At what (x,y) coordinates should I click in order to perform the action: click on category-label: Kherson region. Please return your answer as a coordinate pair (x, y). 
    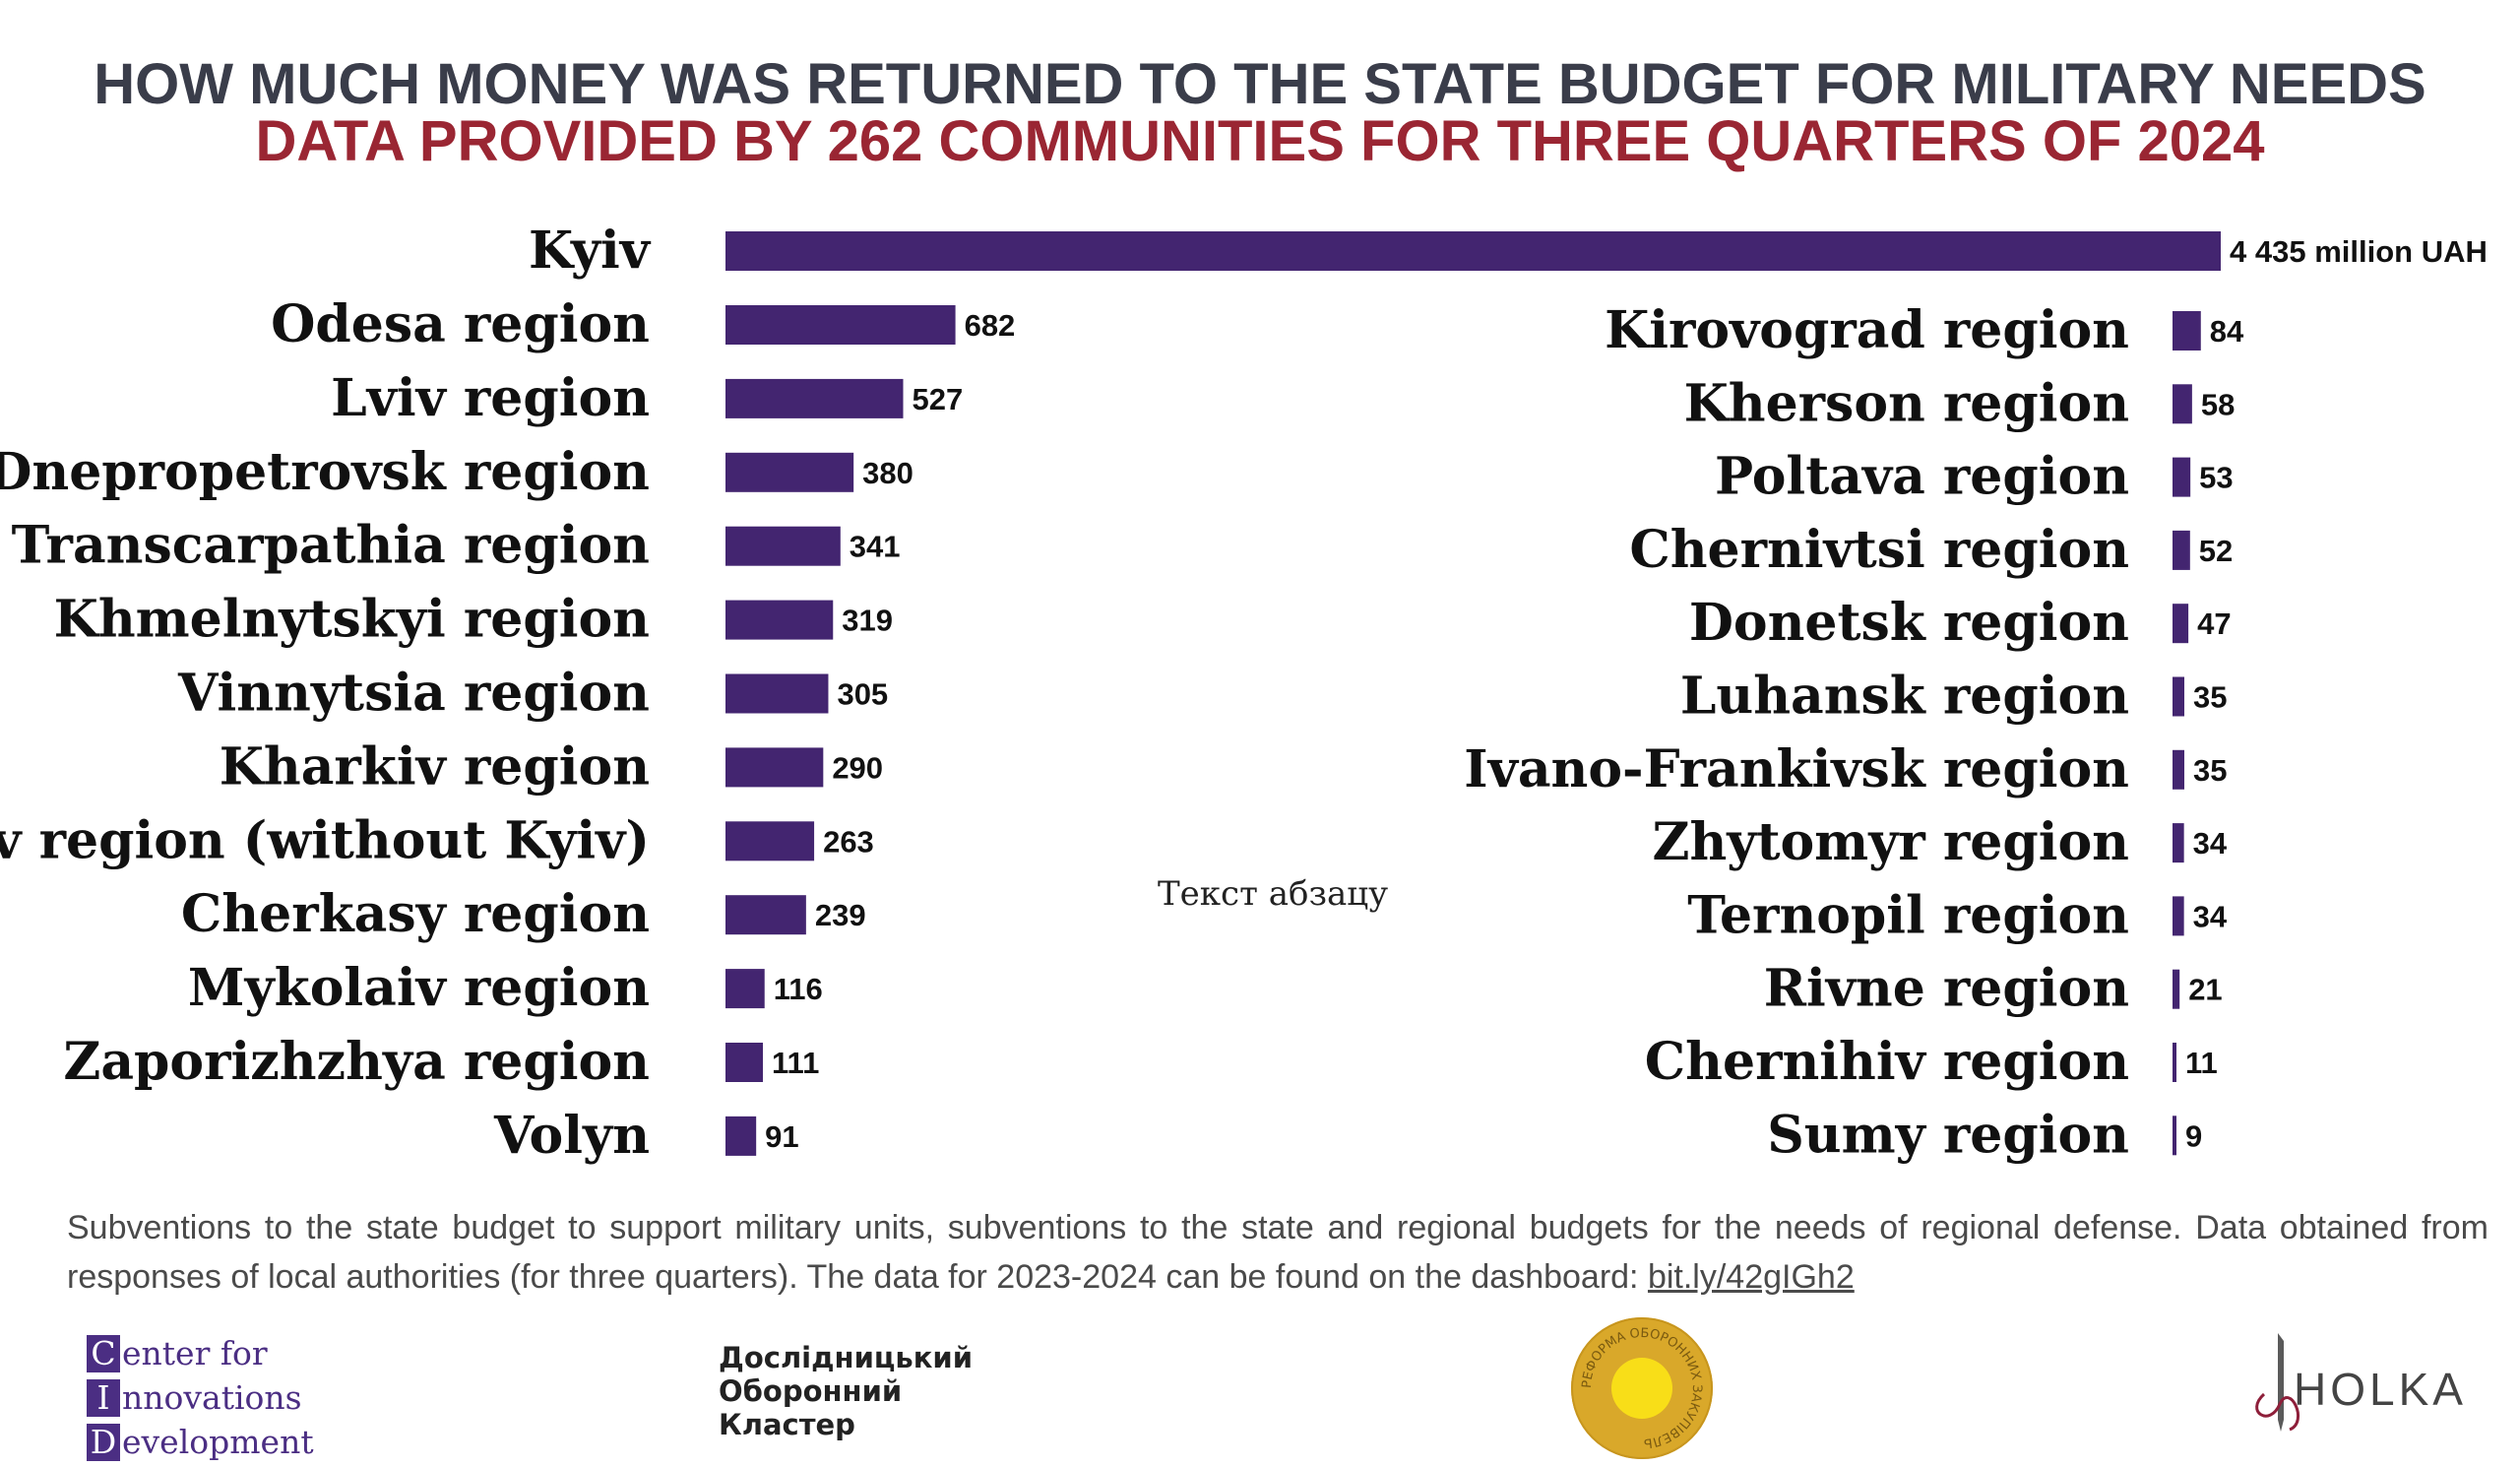
    Looking at the image, I should click on (1906, 403).